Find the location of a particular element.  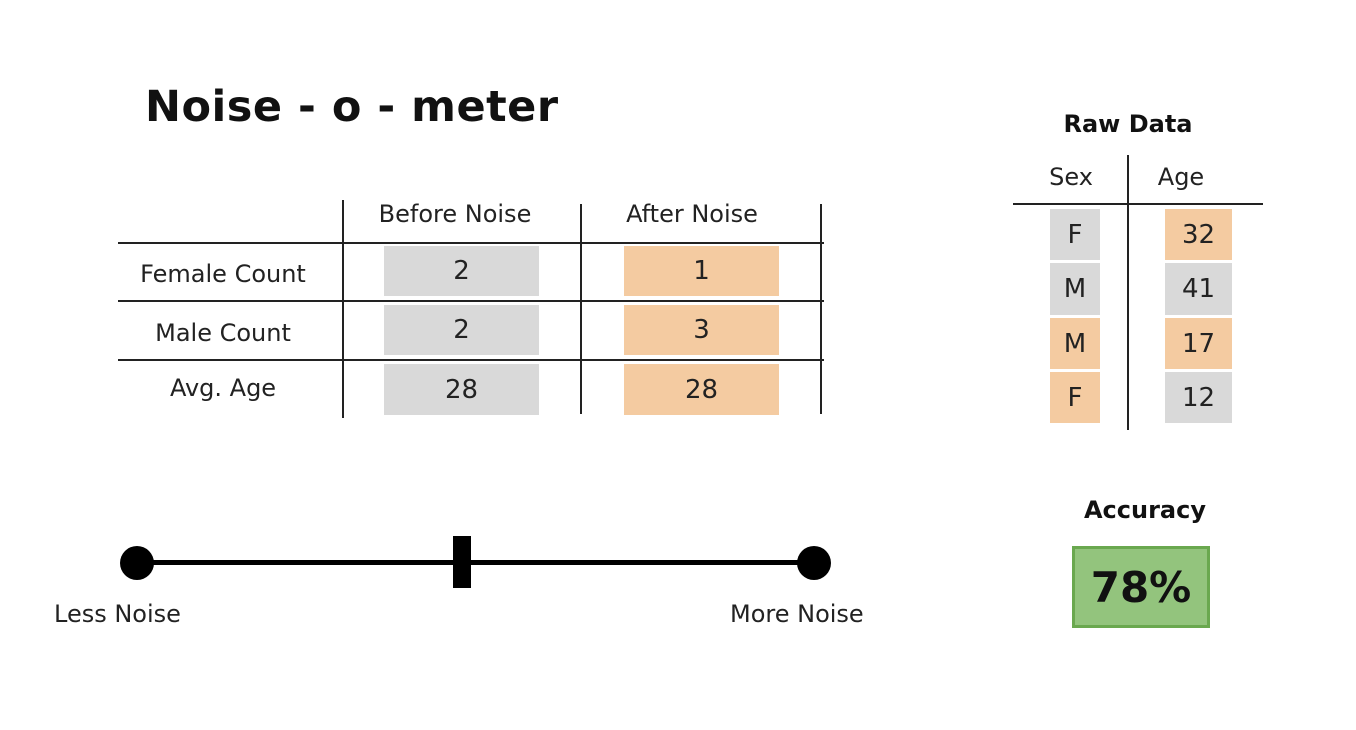

slider-thumb is located at coordinates (461, 562).